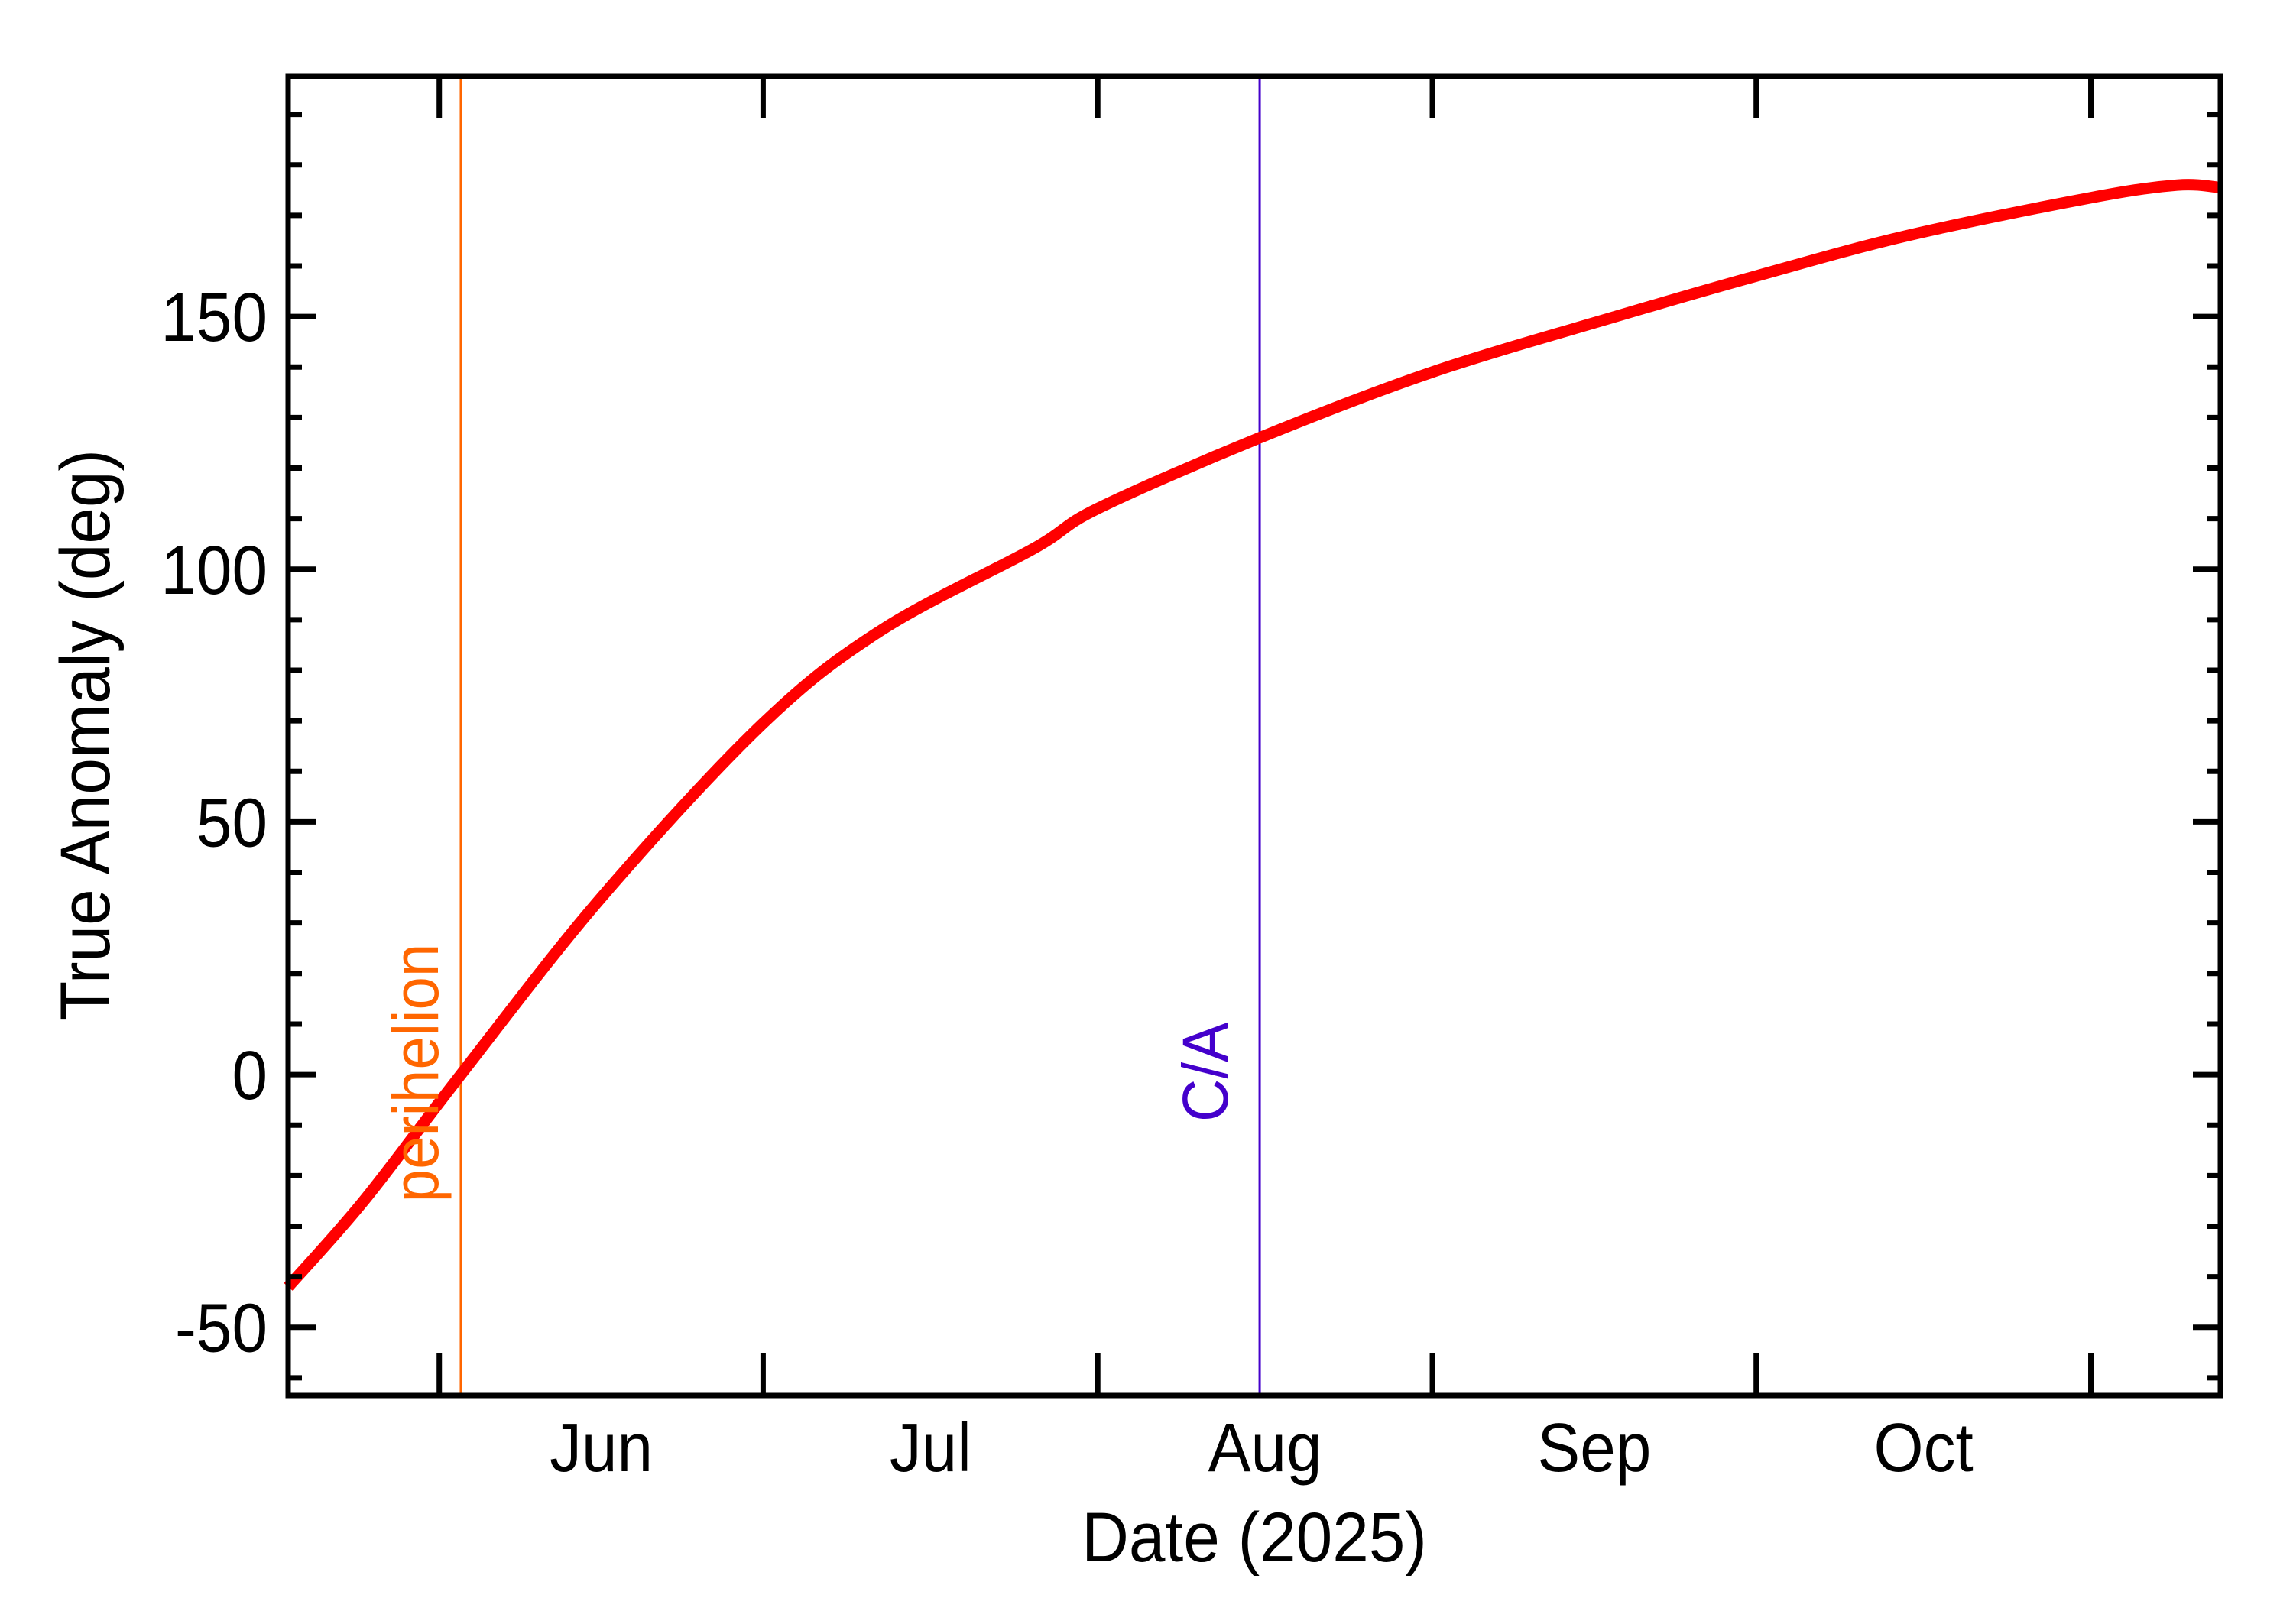  I want to click on y-tick-label: 150, so click(214, 317).